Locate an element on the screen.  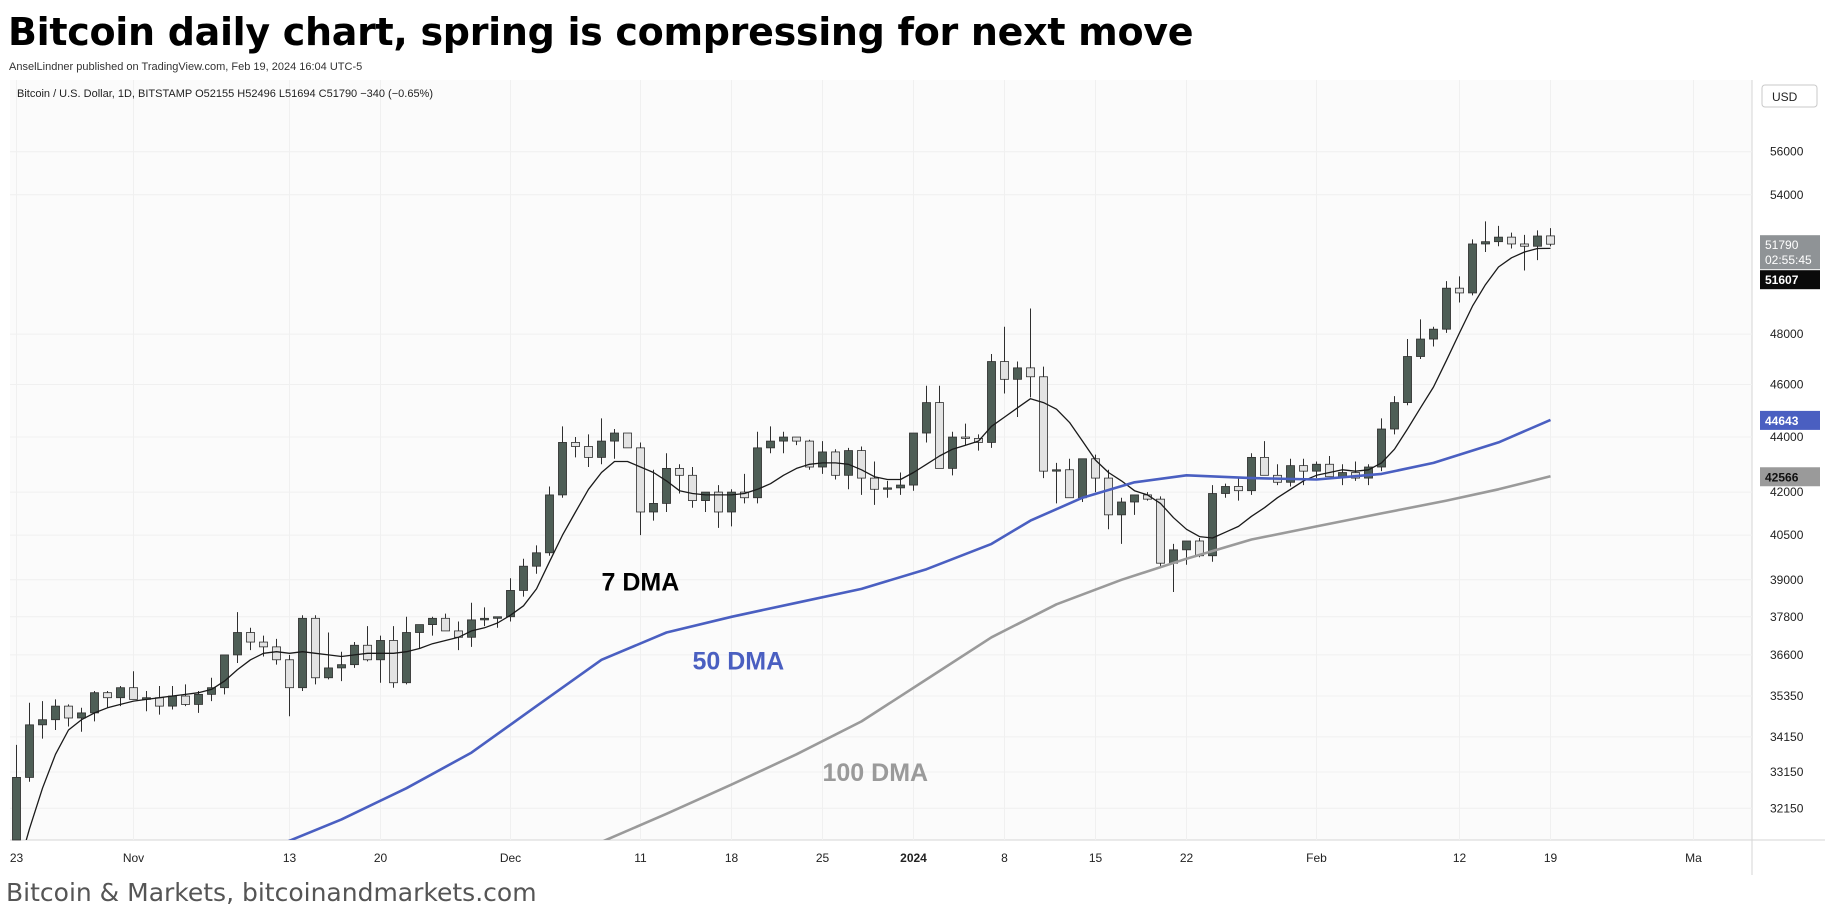
price-tick-label: 40500 is located at coordinates (1787, 535).